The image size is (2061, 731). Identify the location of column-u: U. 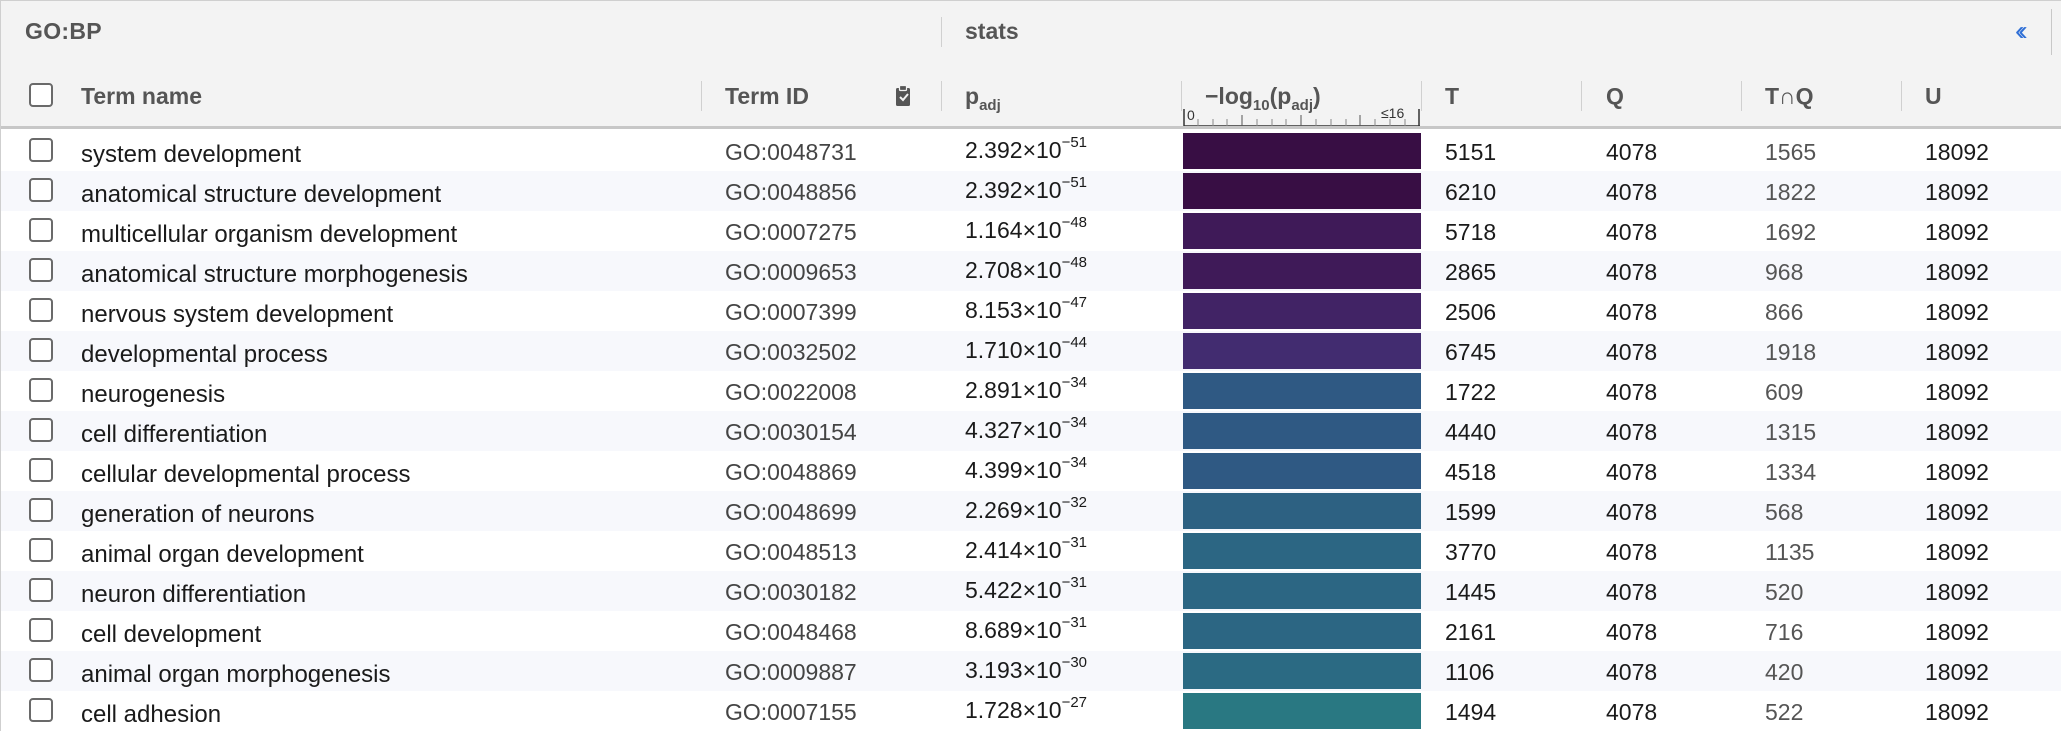
(1933, 96).